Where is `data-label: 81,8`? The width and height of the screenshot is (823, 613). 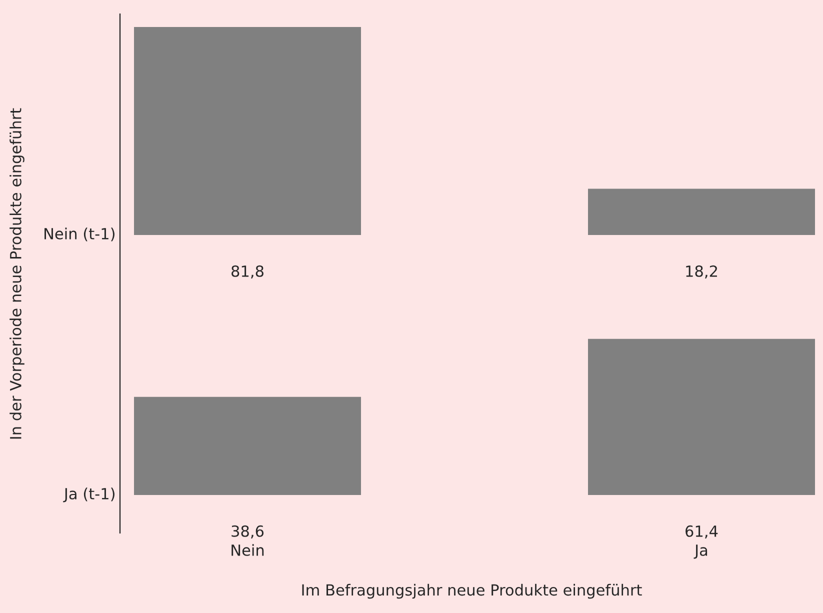 data-label: 81,8 is located at coordinates (248, 271).